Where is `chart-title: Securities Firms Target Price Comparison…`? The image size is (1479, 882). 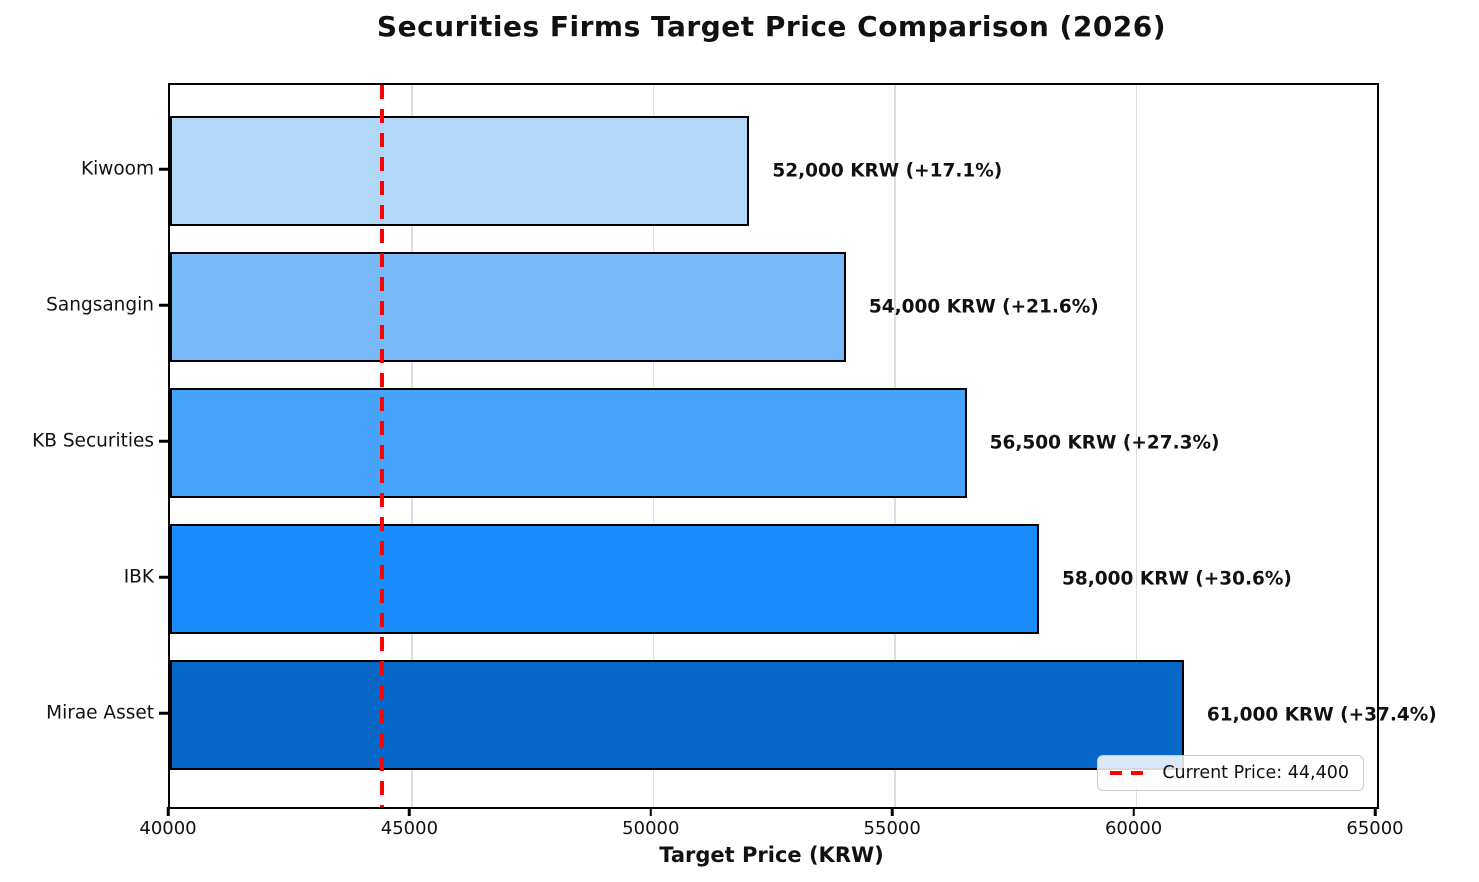 chart-title: Securities Firms Target Price Comparison… is located at coordinates (771, 26).